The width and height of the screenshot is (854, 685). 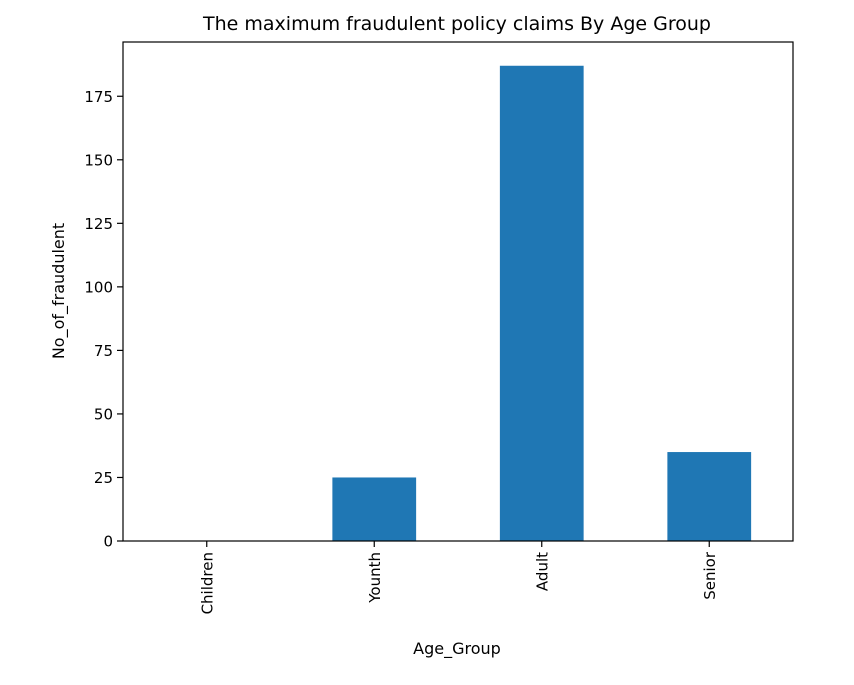 I want to click on y-tick-label: 100, so click(x=98, y=287).